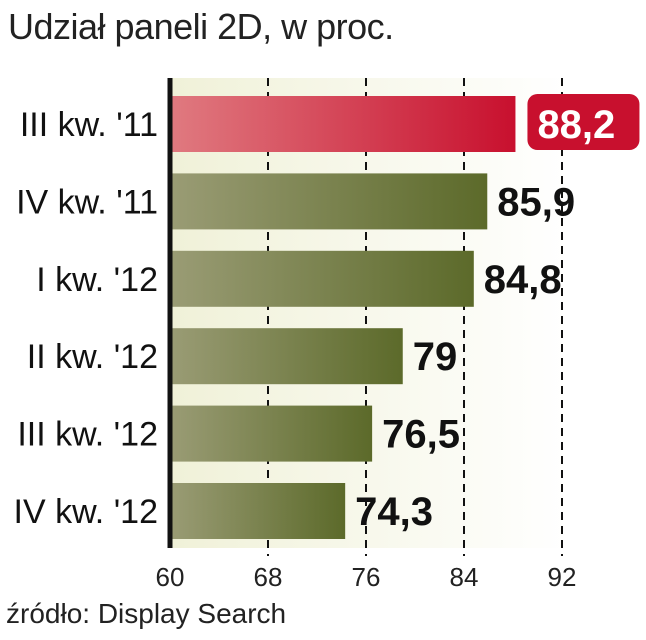  Describe the element at coordinates (366, 577) in the screenshot. I see `x-tick-label: 76` at that location.